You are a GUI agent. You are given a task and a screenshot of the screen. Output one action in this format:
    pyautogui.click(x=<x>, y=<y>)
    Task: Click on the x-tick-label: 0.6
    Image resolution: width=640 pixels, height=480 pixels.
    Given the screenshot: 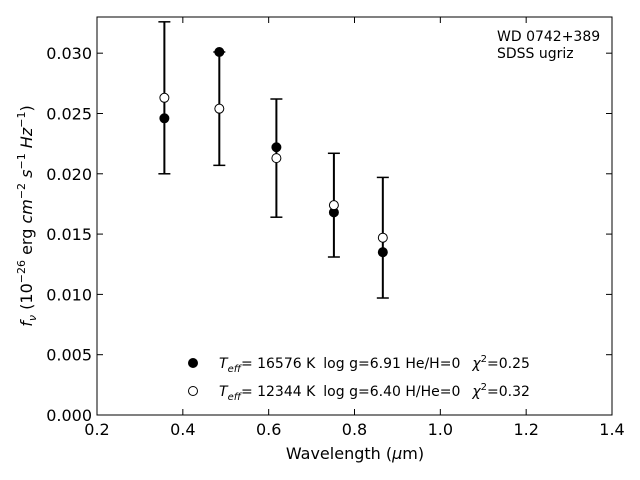 What is the action you would take?
    pyautogui.click(x=268, y=429)
    